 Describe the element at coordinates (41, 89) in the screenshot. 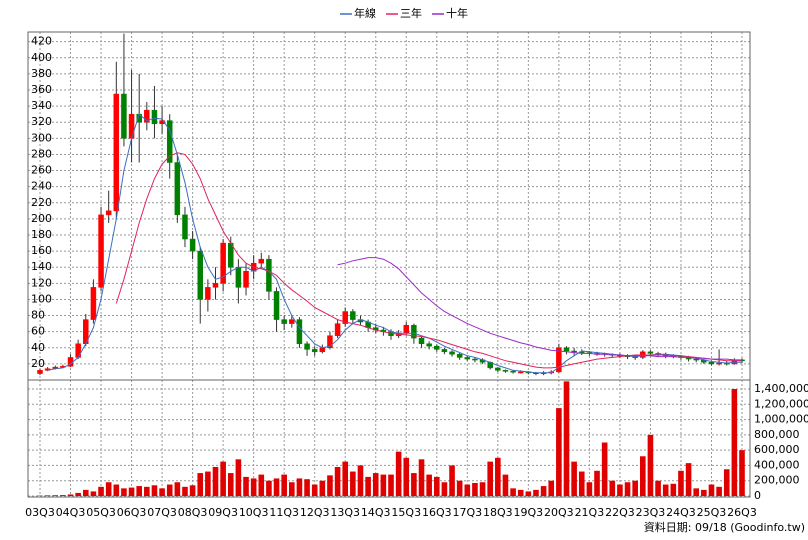

I see `y-tick-label: 360` at that location.